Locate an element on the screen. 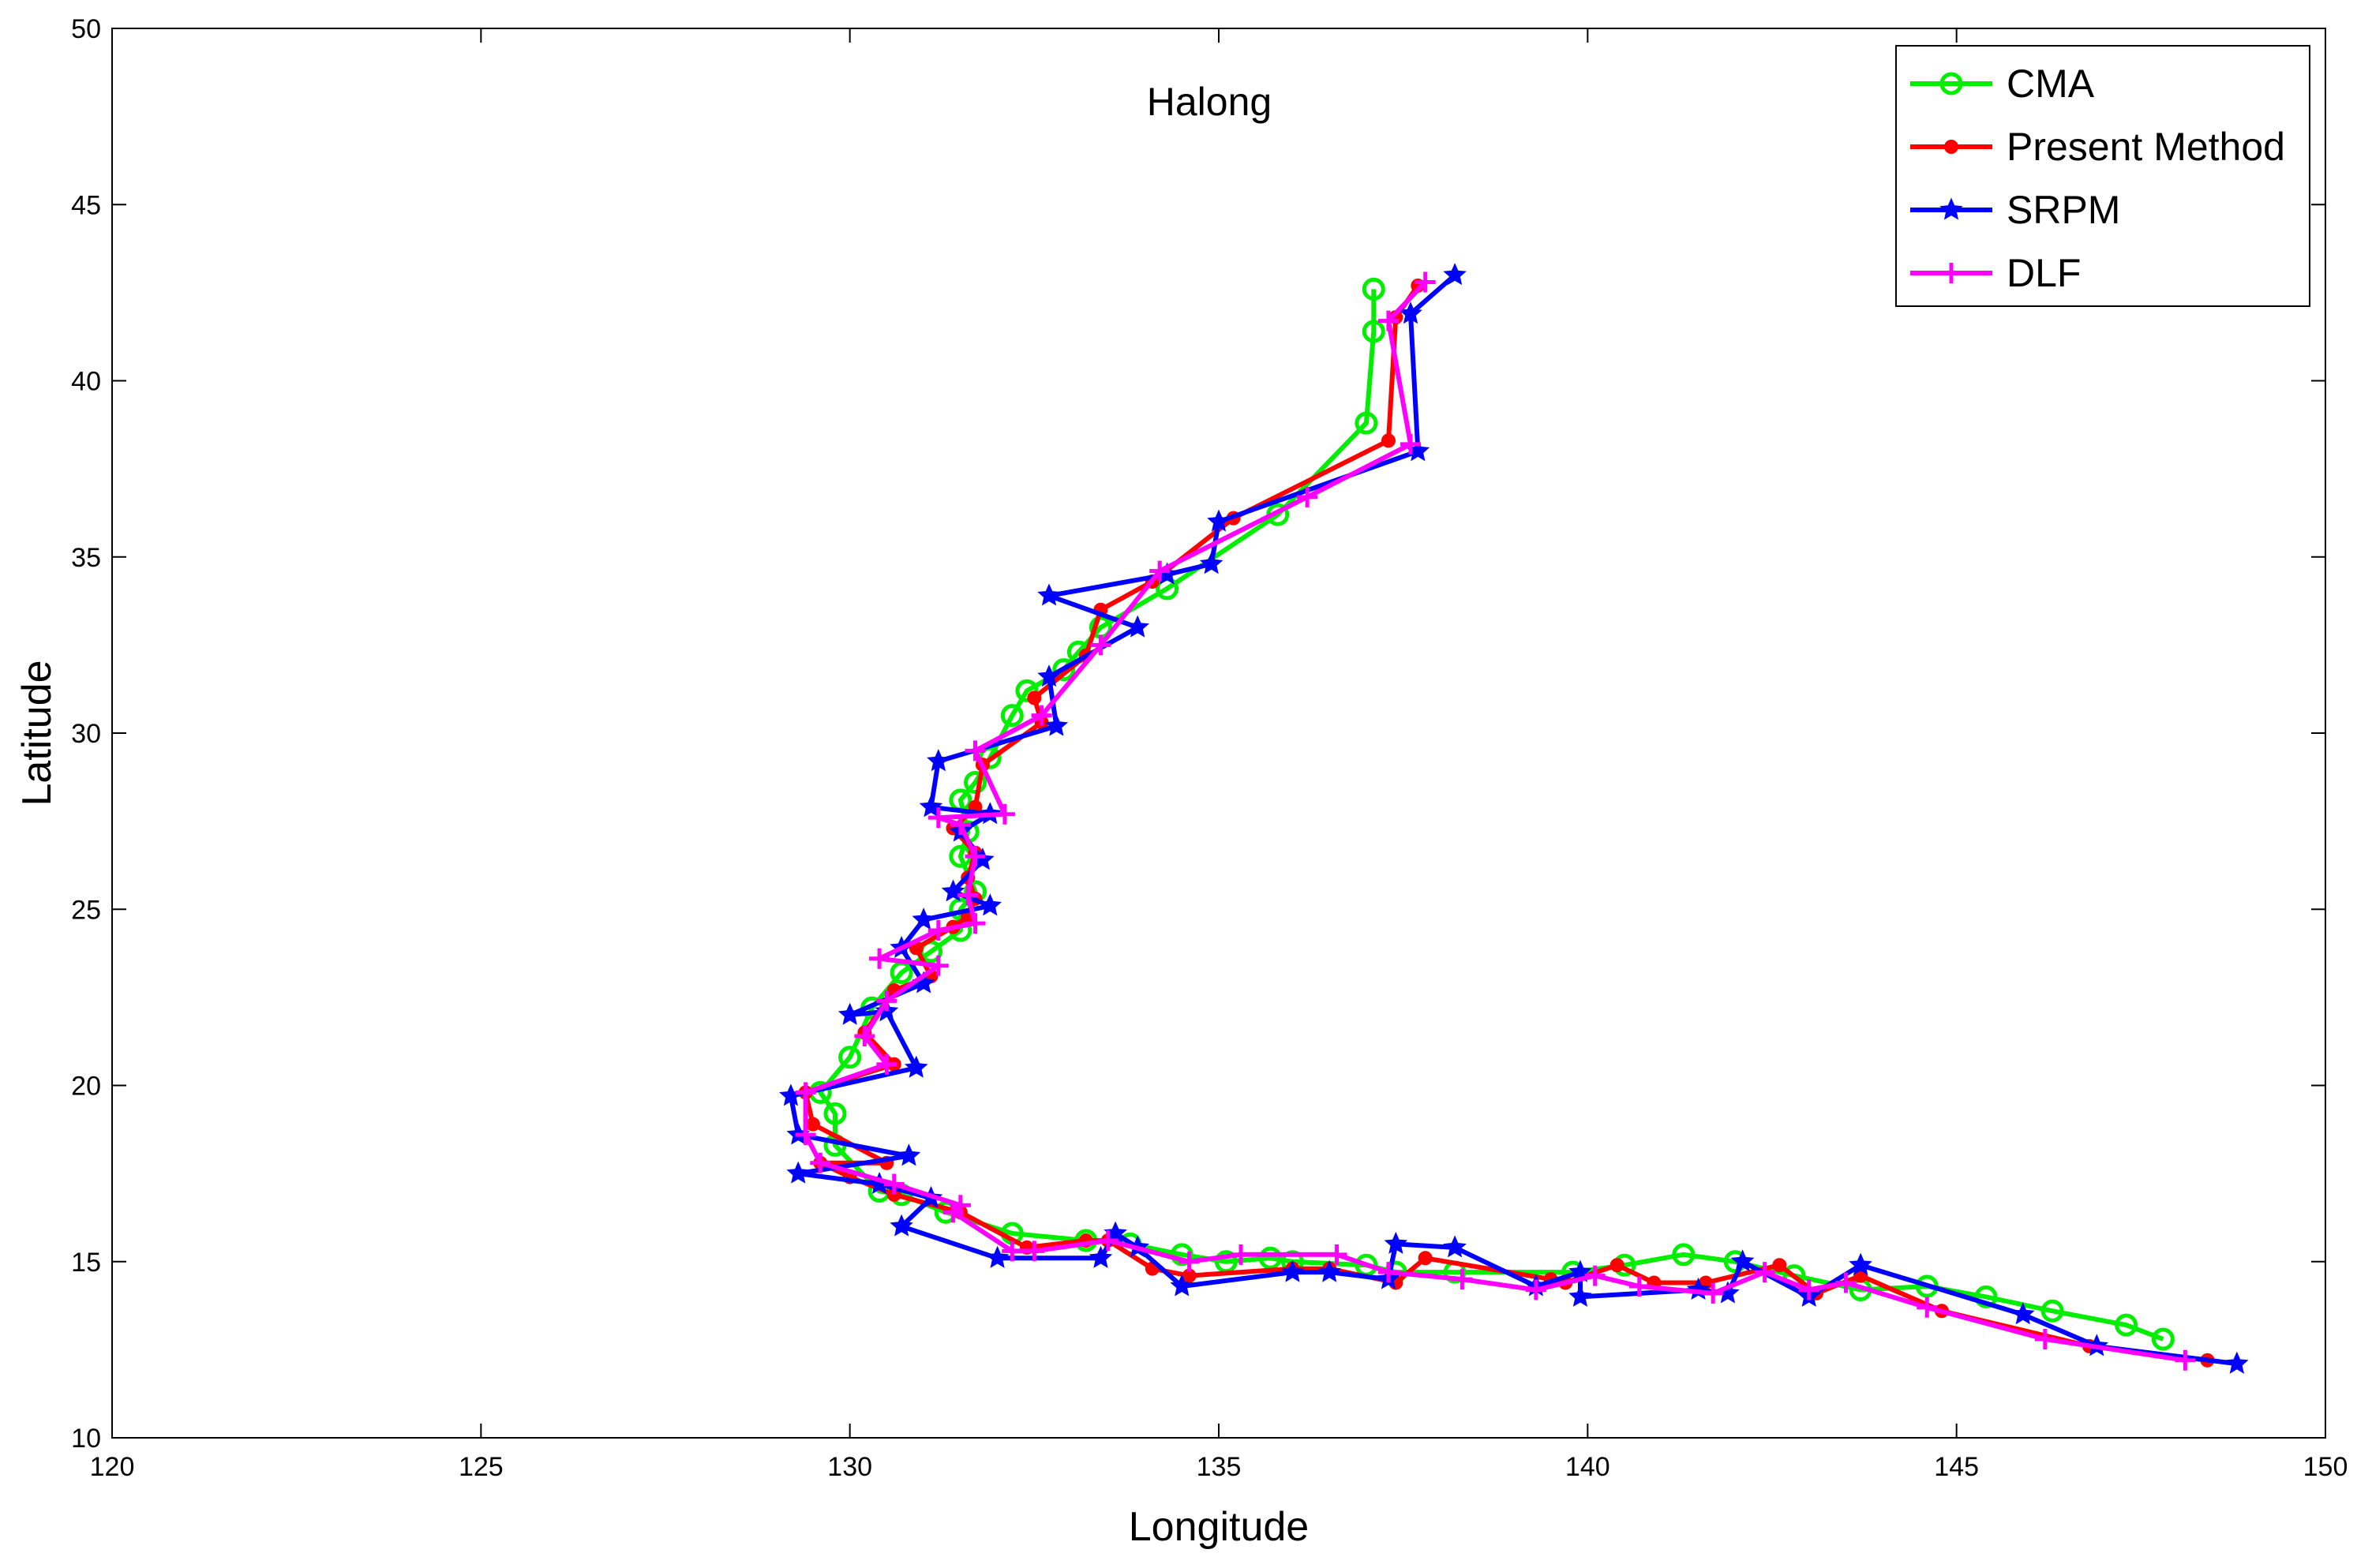 Image resolution: width=2357 pixels, height=1568 pixels. legend-item: Present Method is located at coordinates (2097, 147).